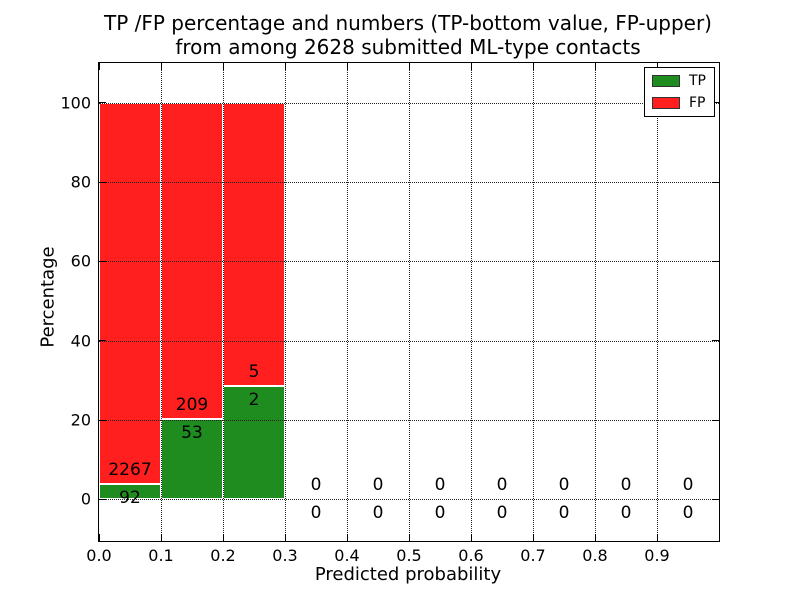  I want to click on x-tick-label: 0.1, so click(161, 555).